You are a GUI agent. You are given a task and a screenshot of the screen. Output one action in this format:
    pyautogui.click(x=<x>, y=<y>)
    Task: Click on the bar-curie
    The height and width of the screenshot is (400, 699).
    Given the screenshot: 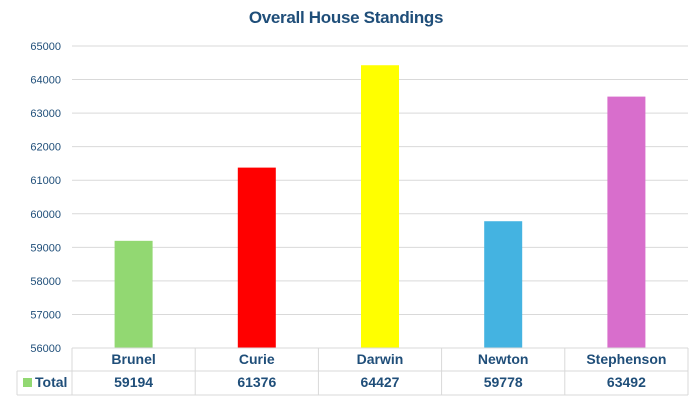 What is the action you would take?
    pyautogui.click(x=256, y=257)
    